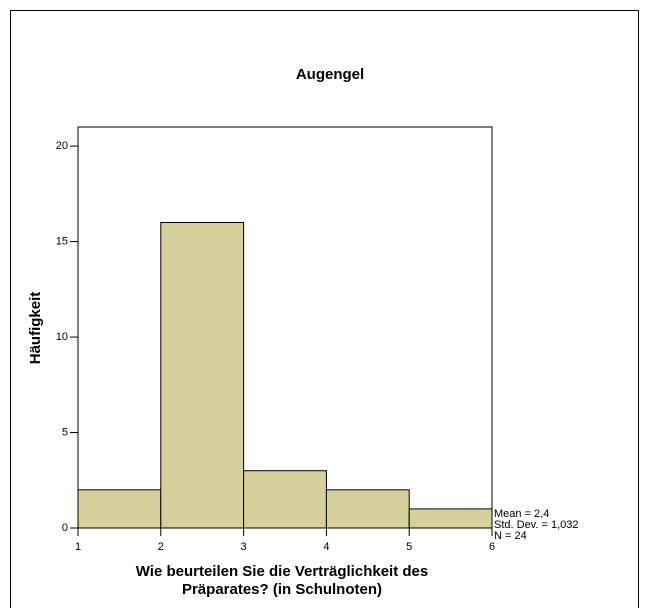 The image size is (649, 608). Describe the element at coordinates (65, 528) in the screenshot. I see `y-tick-label: 0` at that location.